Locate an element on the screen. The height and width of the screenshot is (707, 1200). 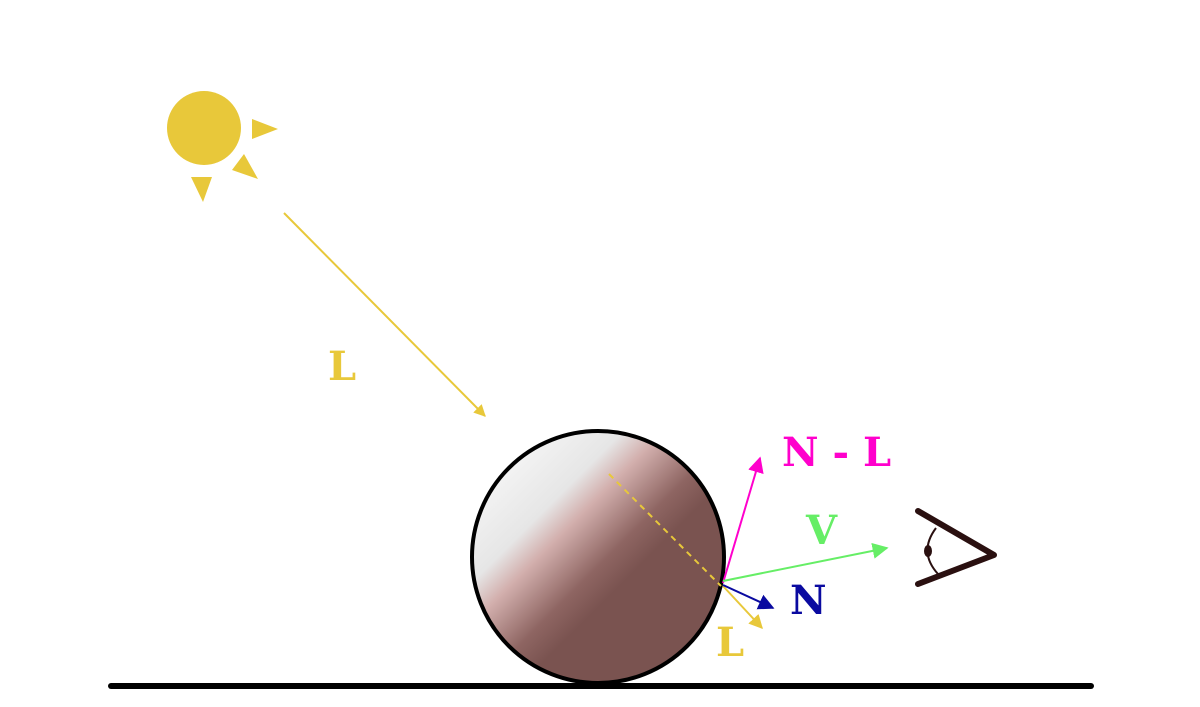
surface-light-arrow is located at coordinates (742, 607).